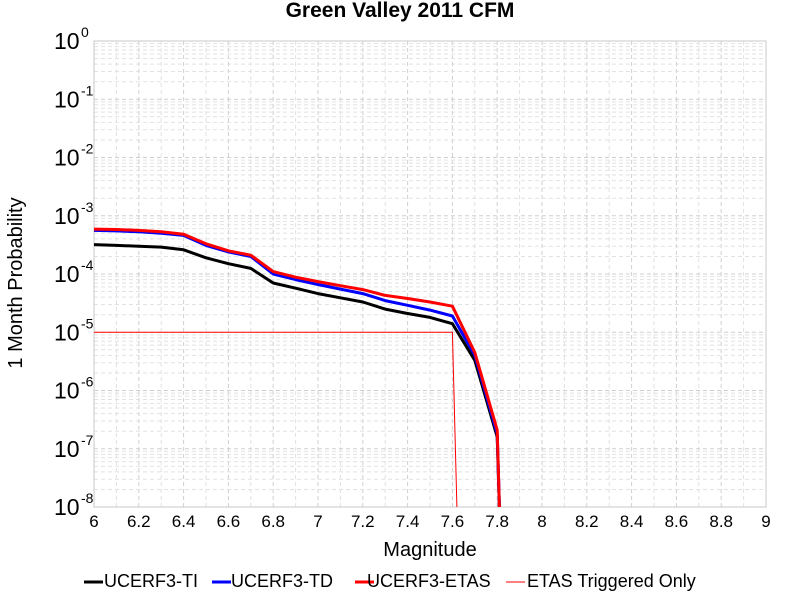 Image resolution: width=800 pixels, height=600 pixels. Describe the element at coordinates (408, 521) in the screenshot. I see `x-tick-label: 7.4` at that location.